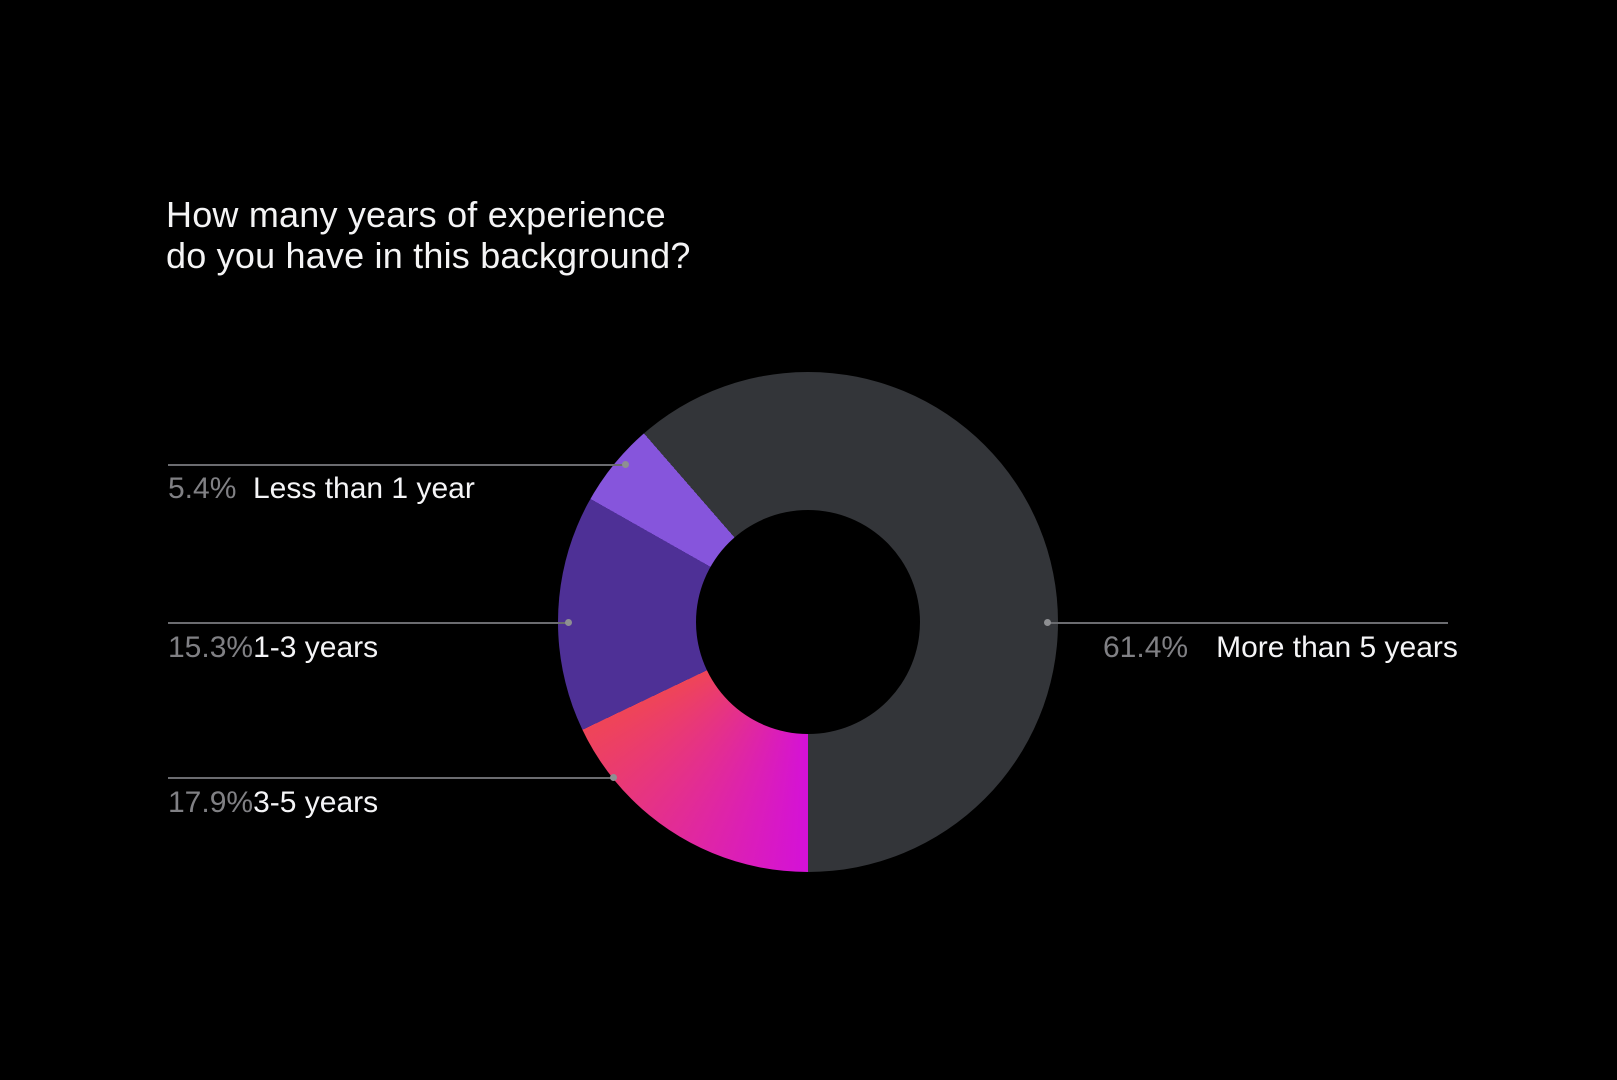  Describe the element at coordinates (1245, 623) in the screenshot. I see `leader-line-more-than-5-years` at that location.